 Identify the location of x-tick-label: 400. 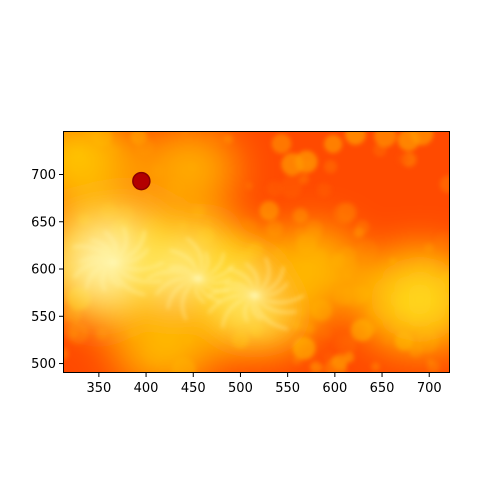
(146, 388).